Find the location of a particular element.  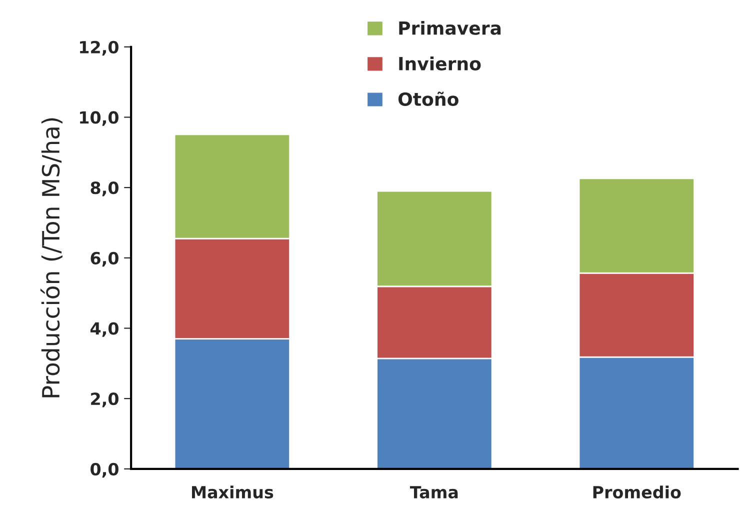

y-tick-label: 4,0 is located at coordinates (104, 329).